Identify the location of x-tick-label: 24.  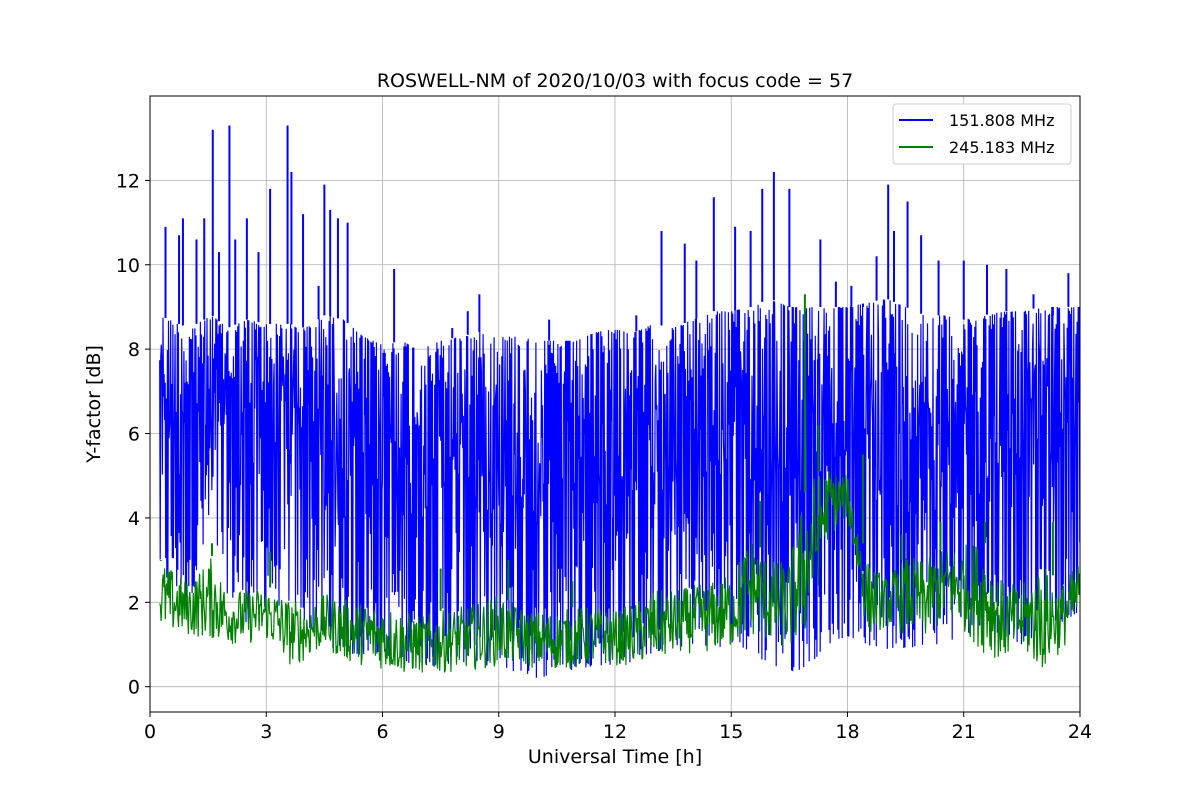
(1080, 732).